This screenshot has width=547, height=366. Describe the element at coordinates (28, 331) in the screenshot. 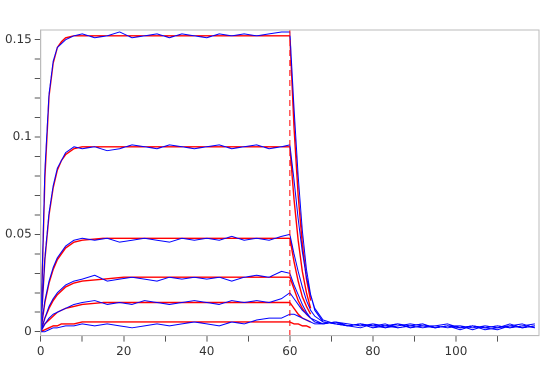

I see `y-tick-label: 0` at that location.